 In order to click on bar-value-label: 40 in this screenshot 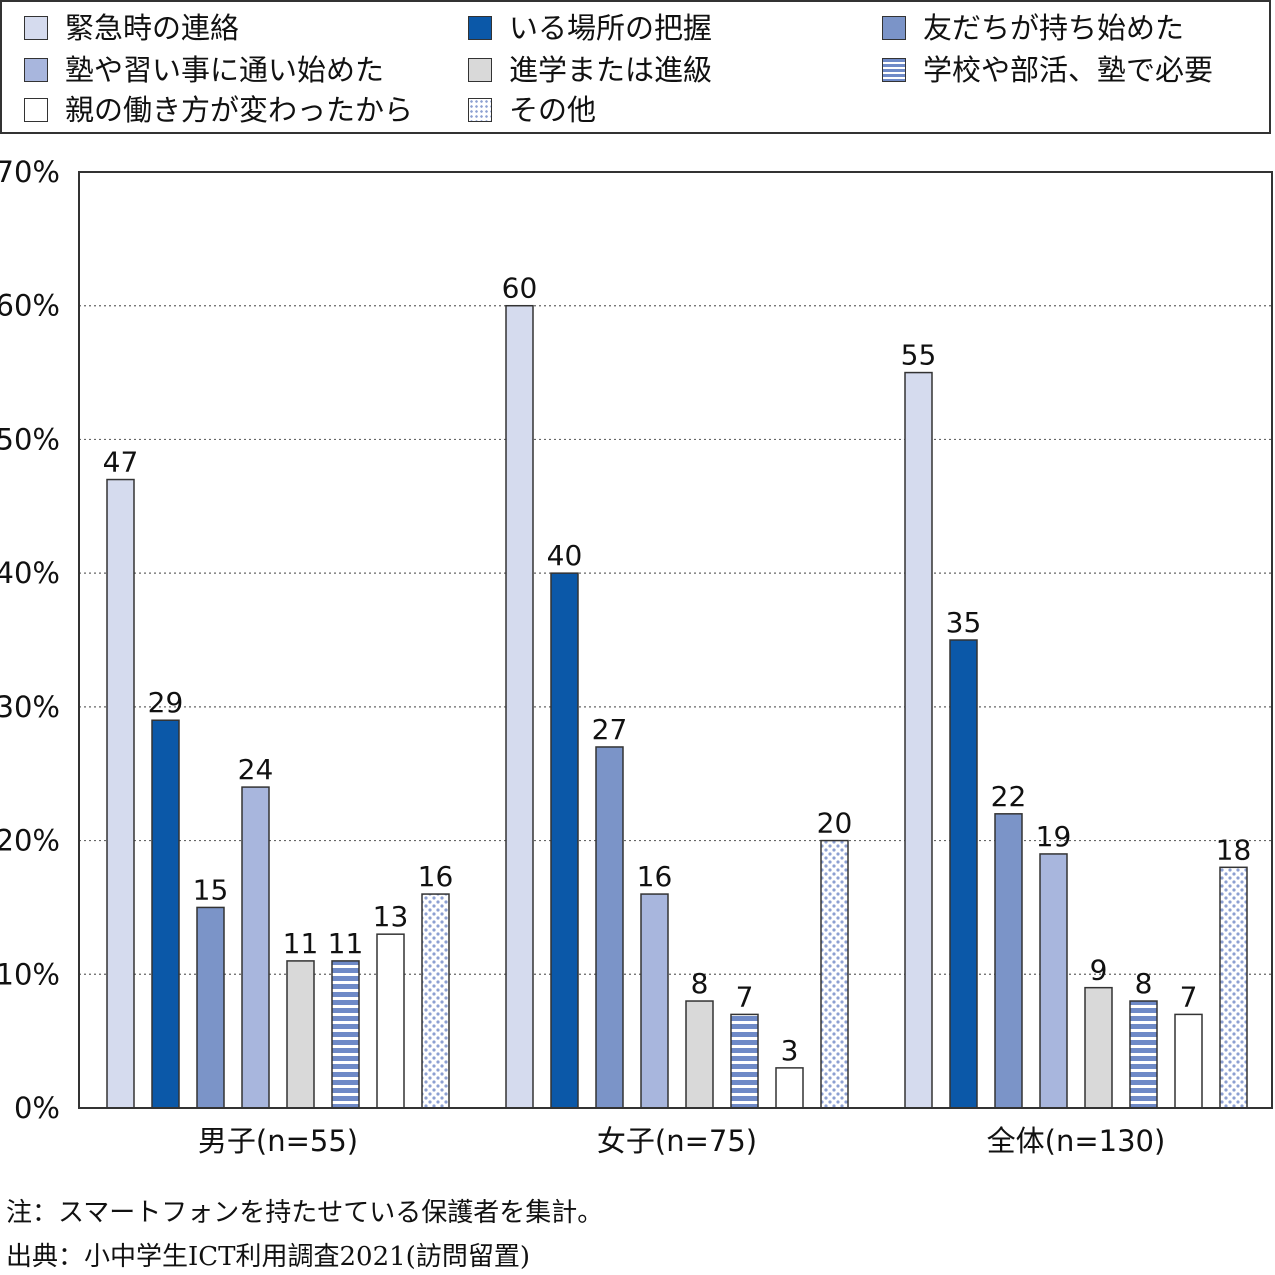, I will do `click(565, 555)`.